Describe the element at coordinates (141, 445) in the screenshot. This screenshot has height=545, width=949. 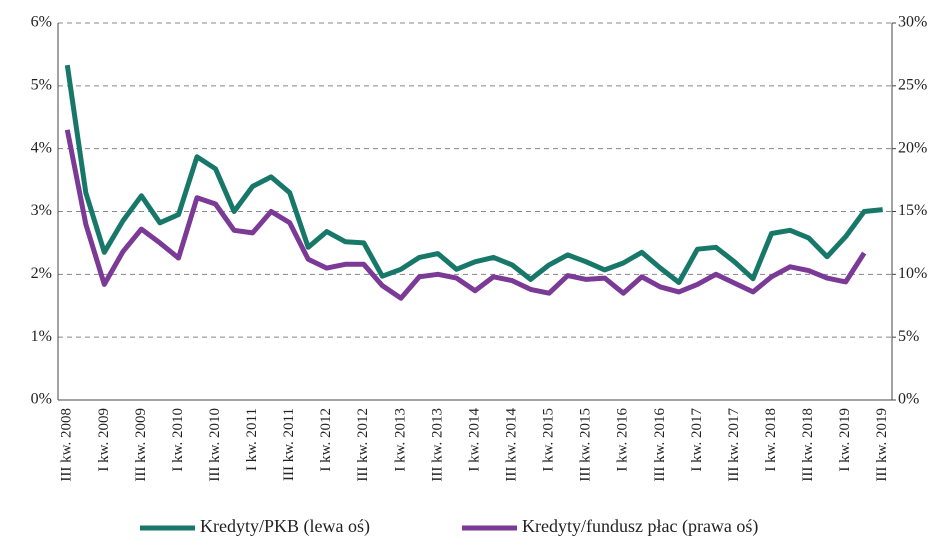
I see `x-tick-label: III kw. 2009` at that location.